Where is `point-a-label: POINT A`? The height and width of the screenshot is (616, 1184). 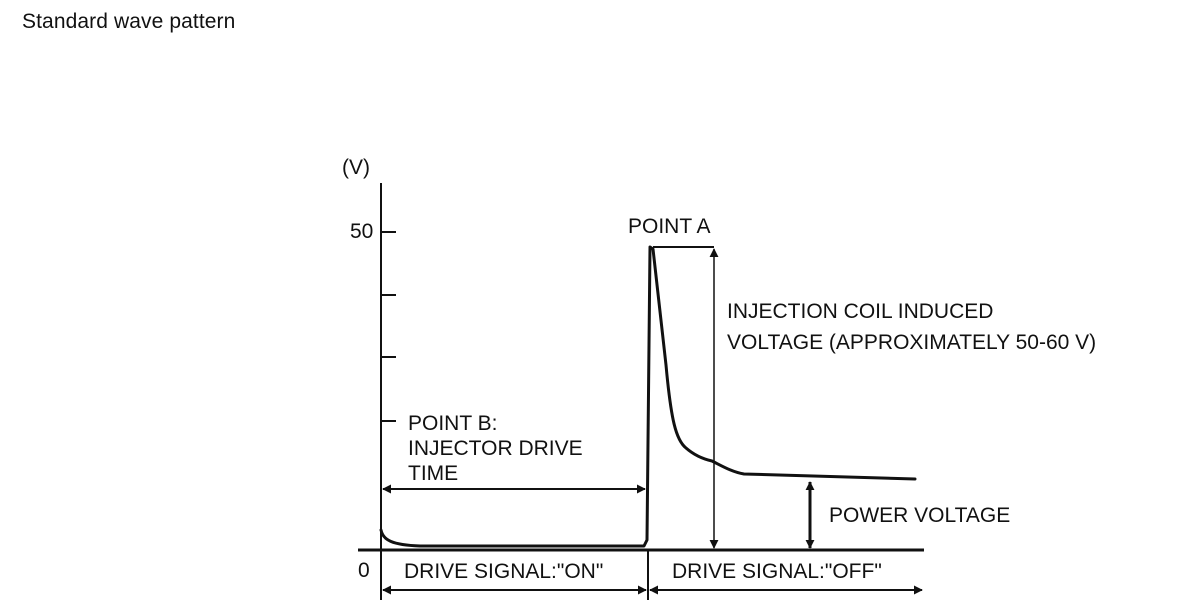
point-a-label: POINT A is located at coordinates (669, 226).